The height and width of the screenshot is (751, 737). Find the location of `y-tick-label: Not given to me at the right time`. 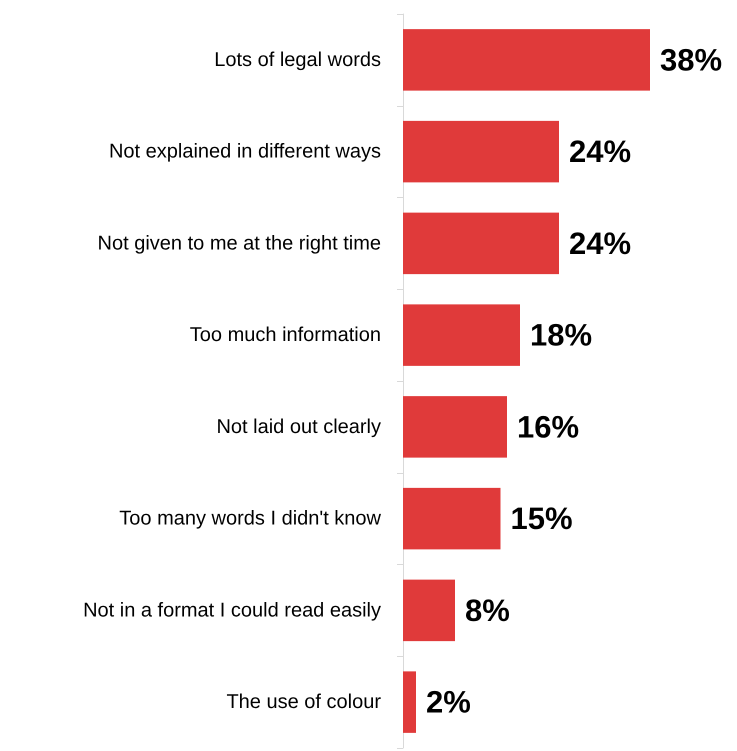

y-tick-label: Not given to me at the right time is located at coordinates (239, 243).